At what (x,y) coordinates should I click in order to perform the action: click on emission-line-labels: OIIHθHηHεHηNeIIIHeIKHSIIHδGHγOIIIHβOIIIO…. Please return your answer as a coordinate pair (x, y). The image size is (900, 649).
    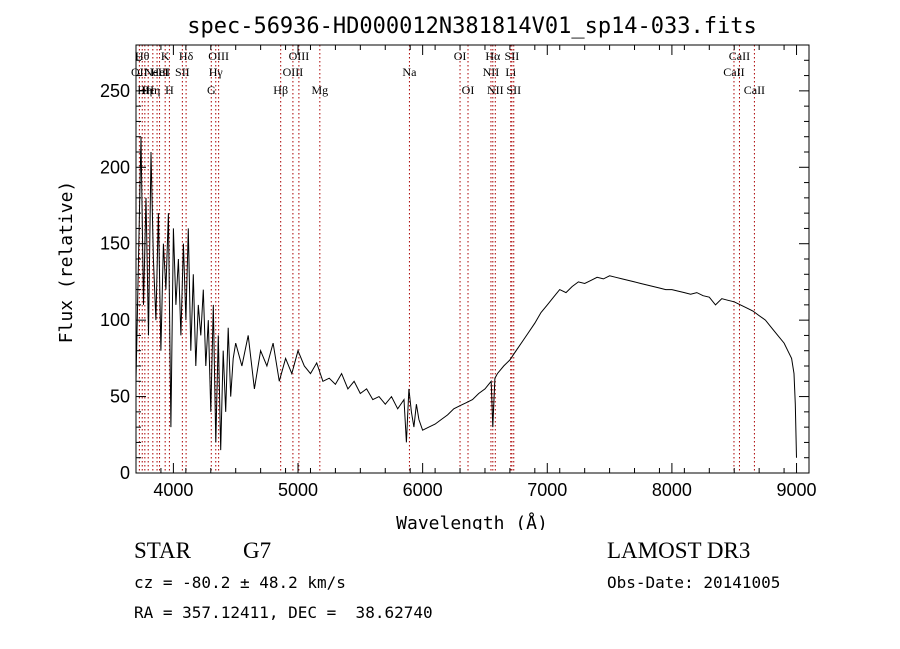
    Looking at the image, I should click on (448, 73).